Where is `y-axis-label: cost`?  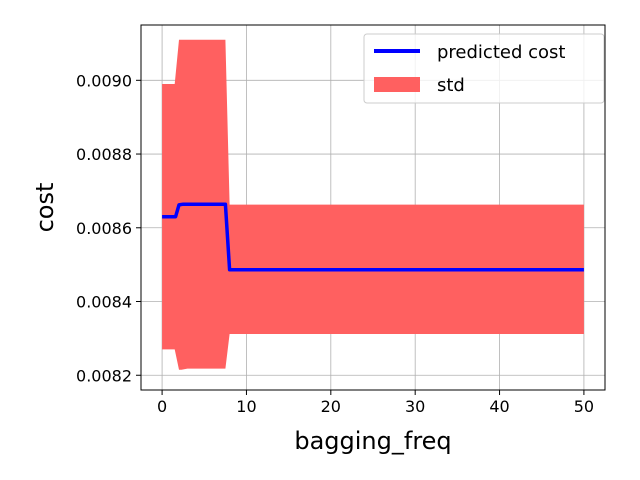
y-axis-label: cost is located at coordinates (45, 208).